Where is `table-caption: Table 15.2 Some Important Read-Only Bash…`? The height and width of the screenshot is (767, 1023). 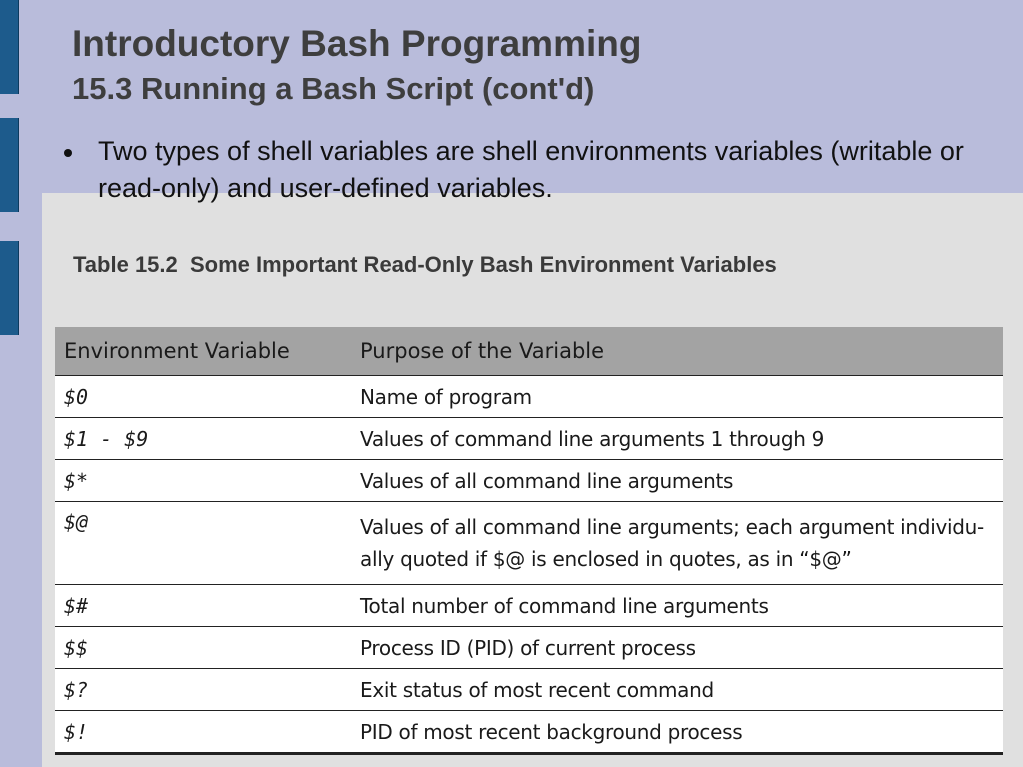
table-caption: Table 15.2 Some Important Read-Only Bash… is located at coordinates (425, 264).